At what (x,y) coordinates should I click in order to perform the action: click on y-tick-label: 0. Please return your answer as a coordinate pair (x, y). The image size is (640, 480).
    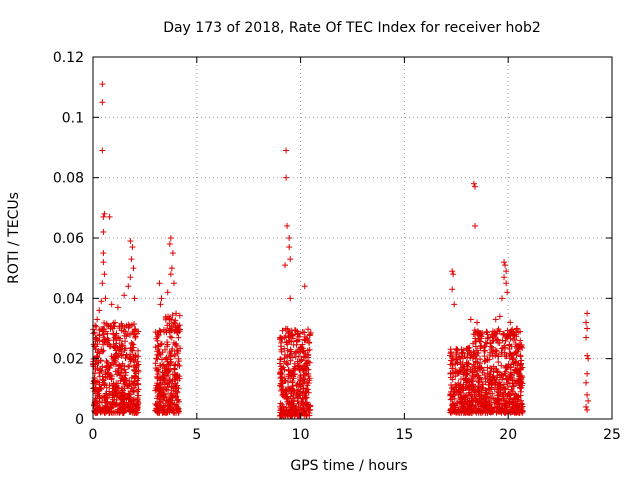
    Looking at the image, I should click on (79, 420).